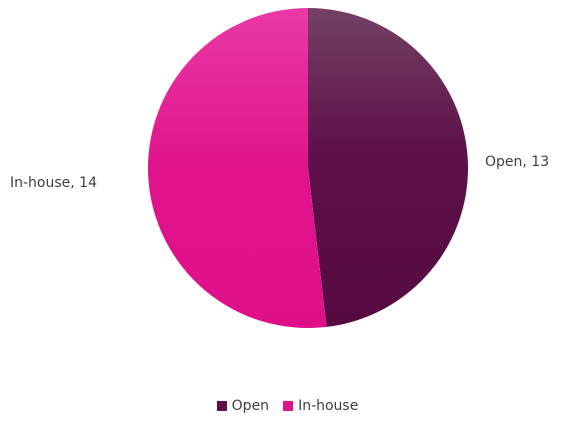 This screenshot has width=575, height=421. Describe the element at coordinates (53, 183) in the screenshot. I see `data-label-in-house: In-house, 14` at that location.